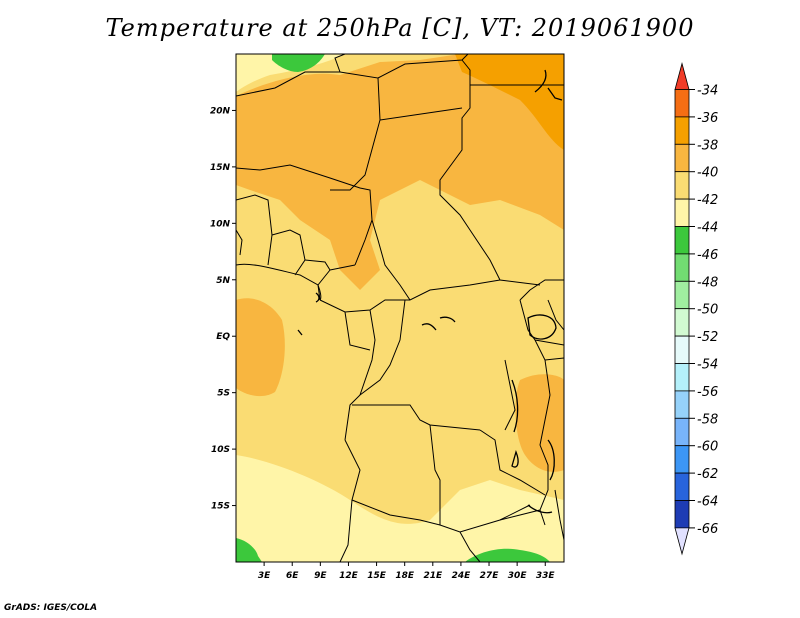  What do you see at coordinates (707, 447) in the screenshot?
I see `colorbar-label: -60` at bounding box center [707, 447].